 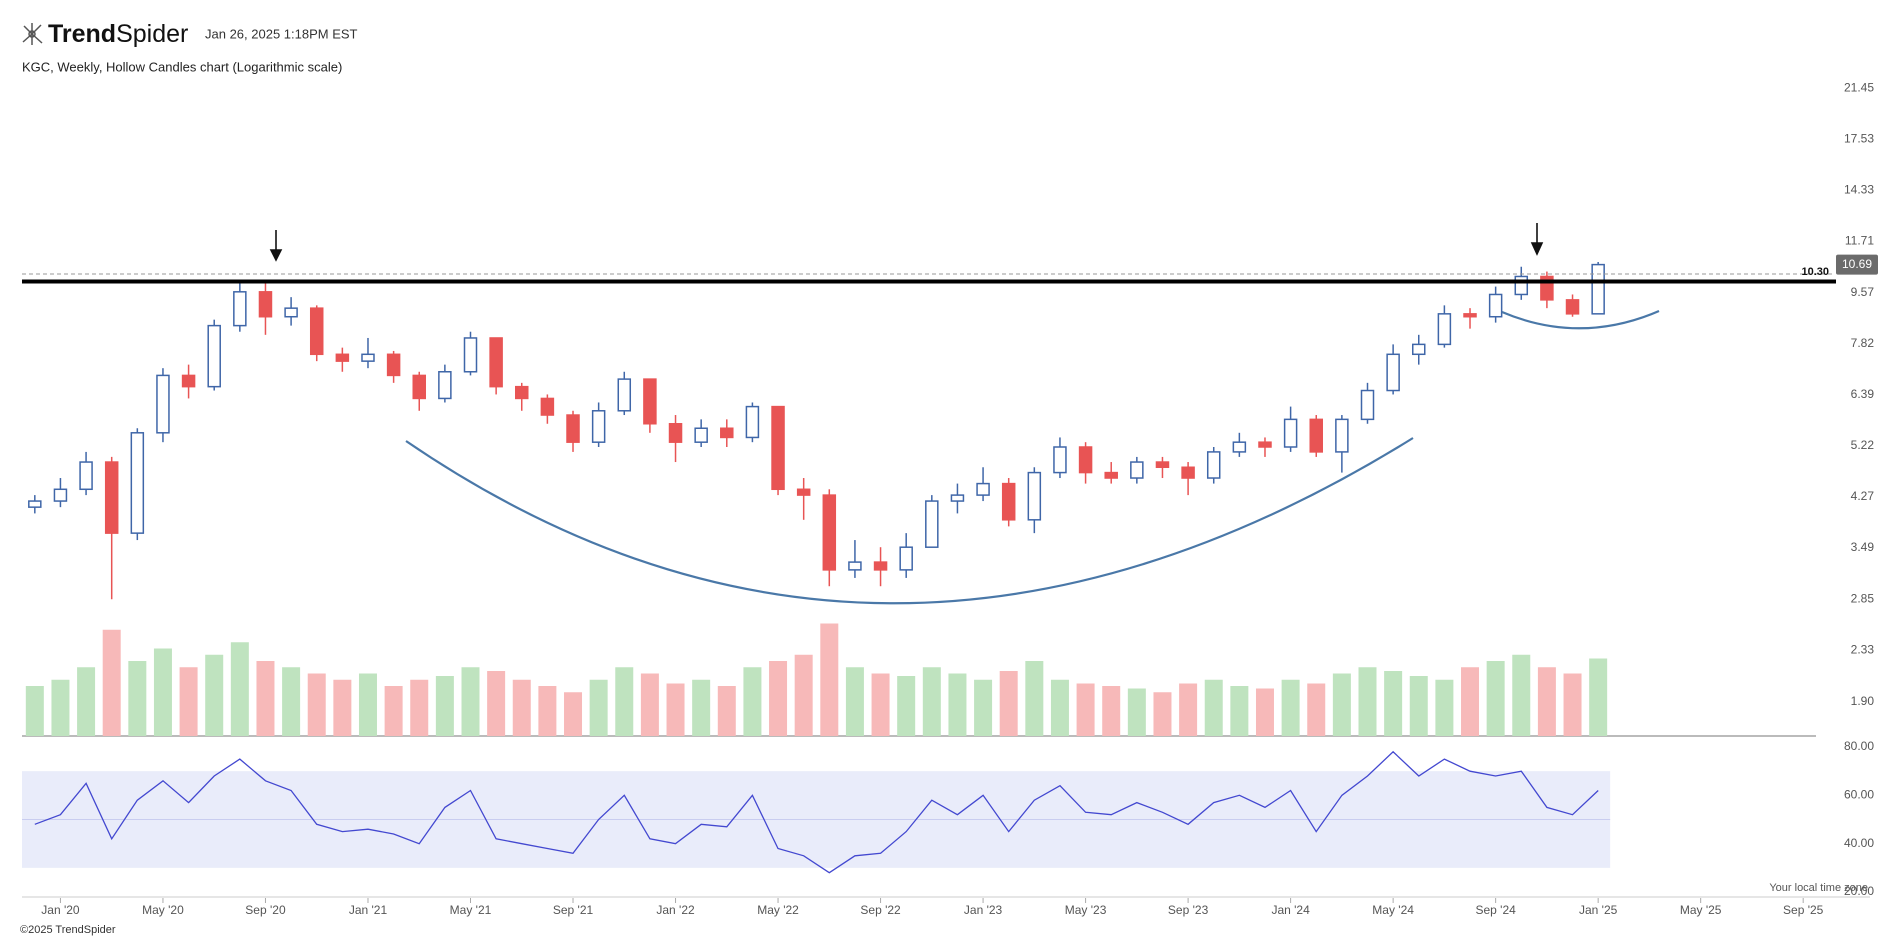 I want to click on x-tick-label: Jan '22, so click(x=675, y=910).